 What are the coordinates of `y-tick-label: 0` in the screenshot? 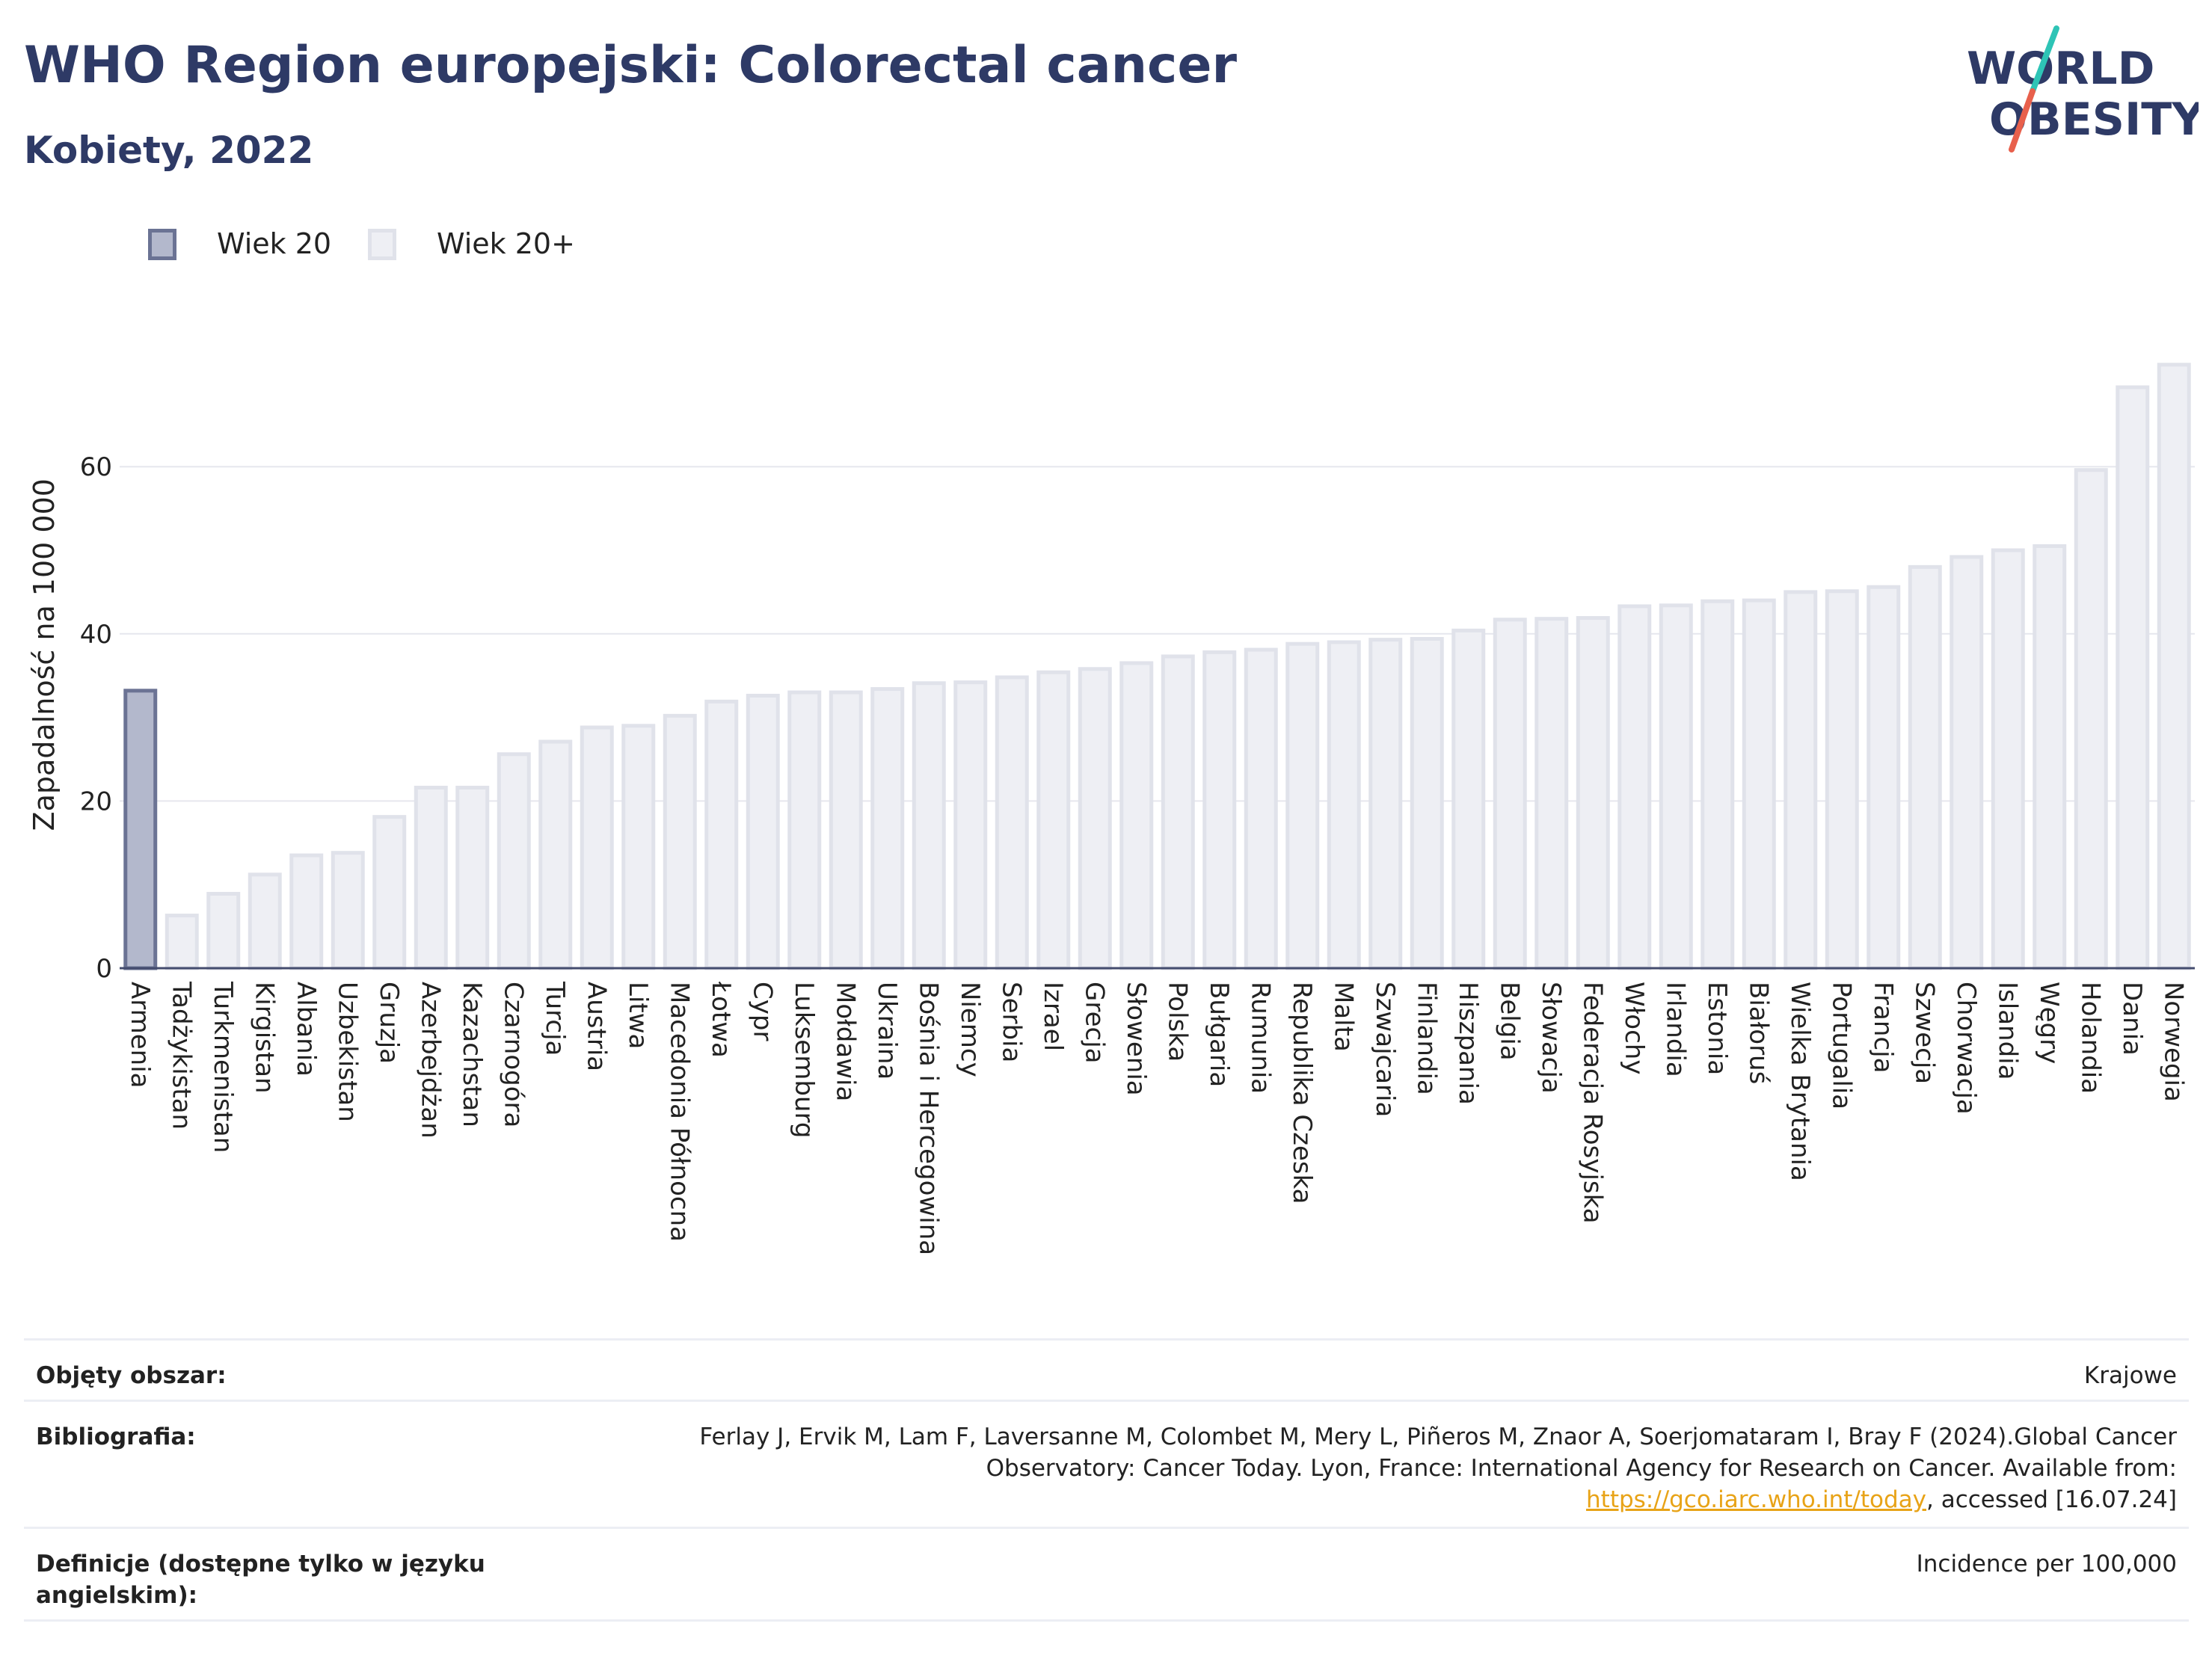 It's located at (104, 969).